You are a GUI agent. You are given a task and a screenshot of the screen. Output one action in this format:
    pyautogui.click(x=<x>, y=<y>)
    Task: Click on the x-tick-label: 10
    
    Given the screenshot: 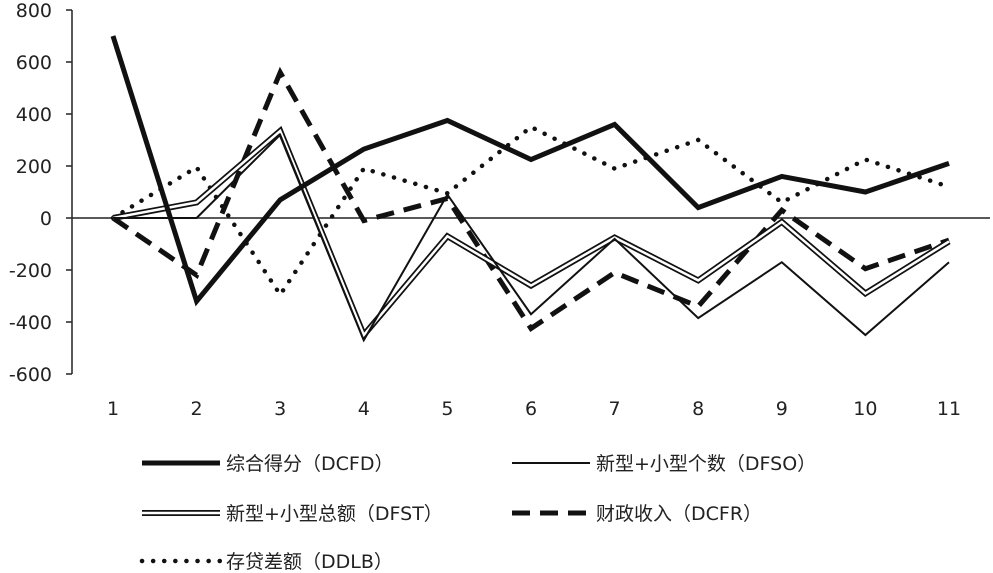 What is the action you would take?
    pyautogui.click(x=865, y=409)
    